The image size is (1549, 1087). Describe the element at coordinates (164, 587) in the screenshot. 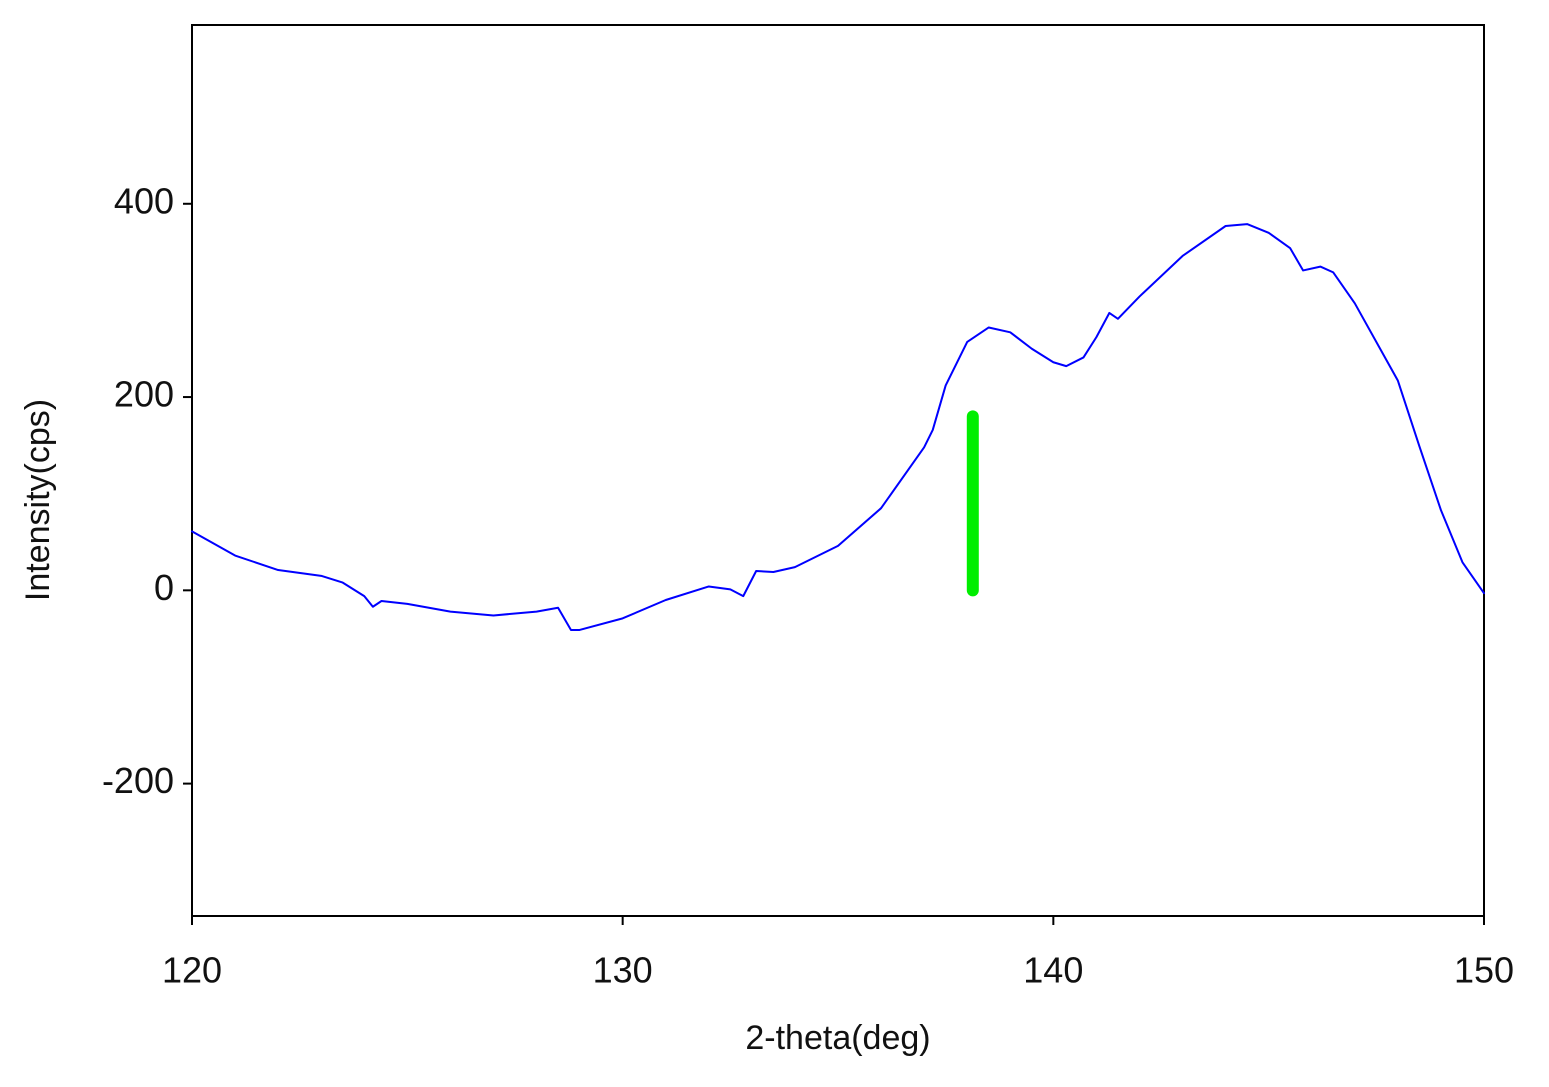

I see `y-tick-label: 0` at that location.